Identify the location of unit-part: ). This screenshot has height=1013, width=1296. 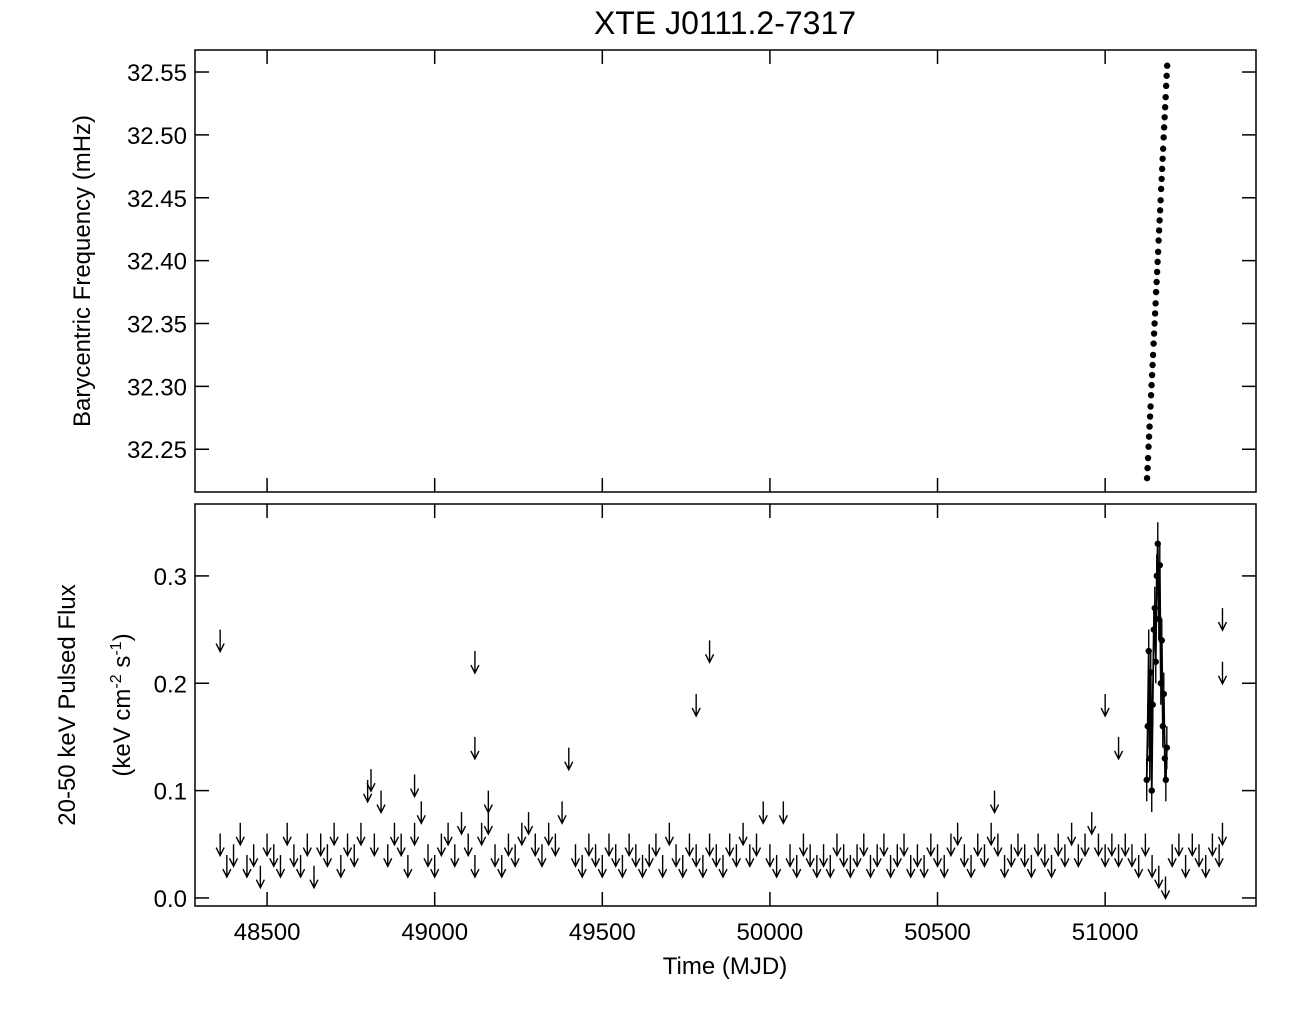
(122, 637).